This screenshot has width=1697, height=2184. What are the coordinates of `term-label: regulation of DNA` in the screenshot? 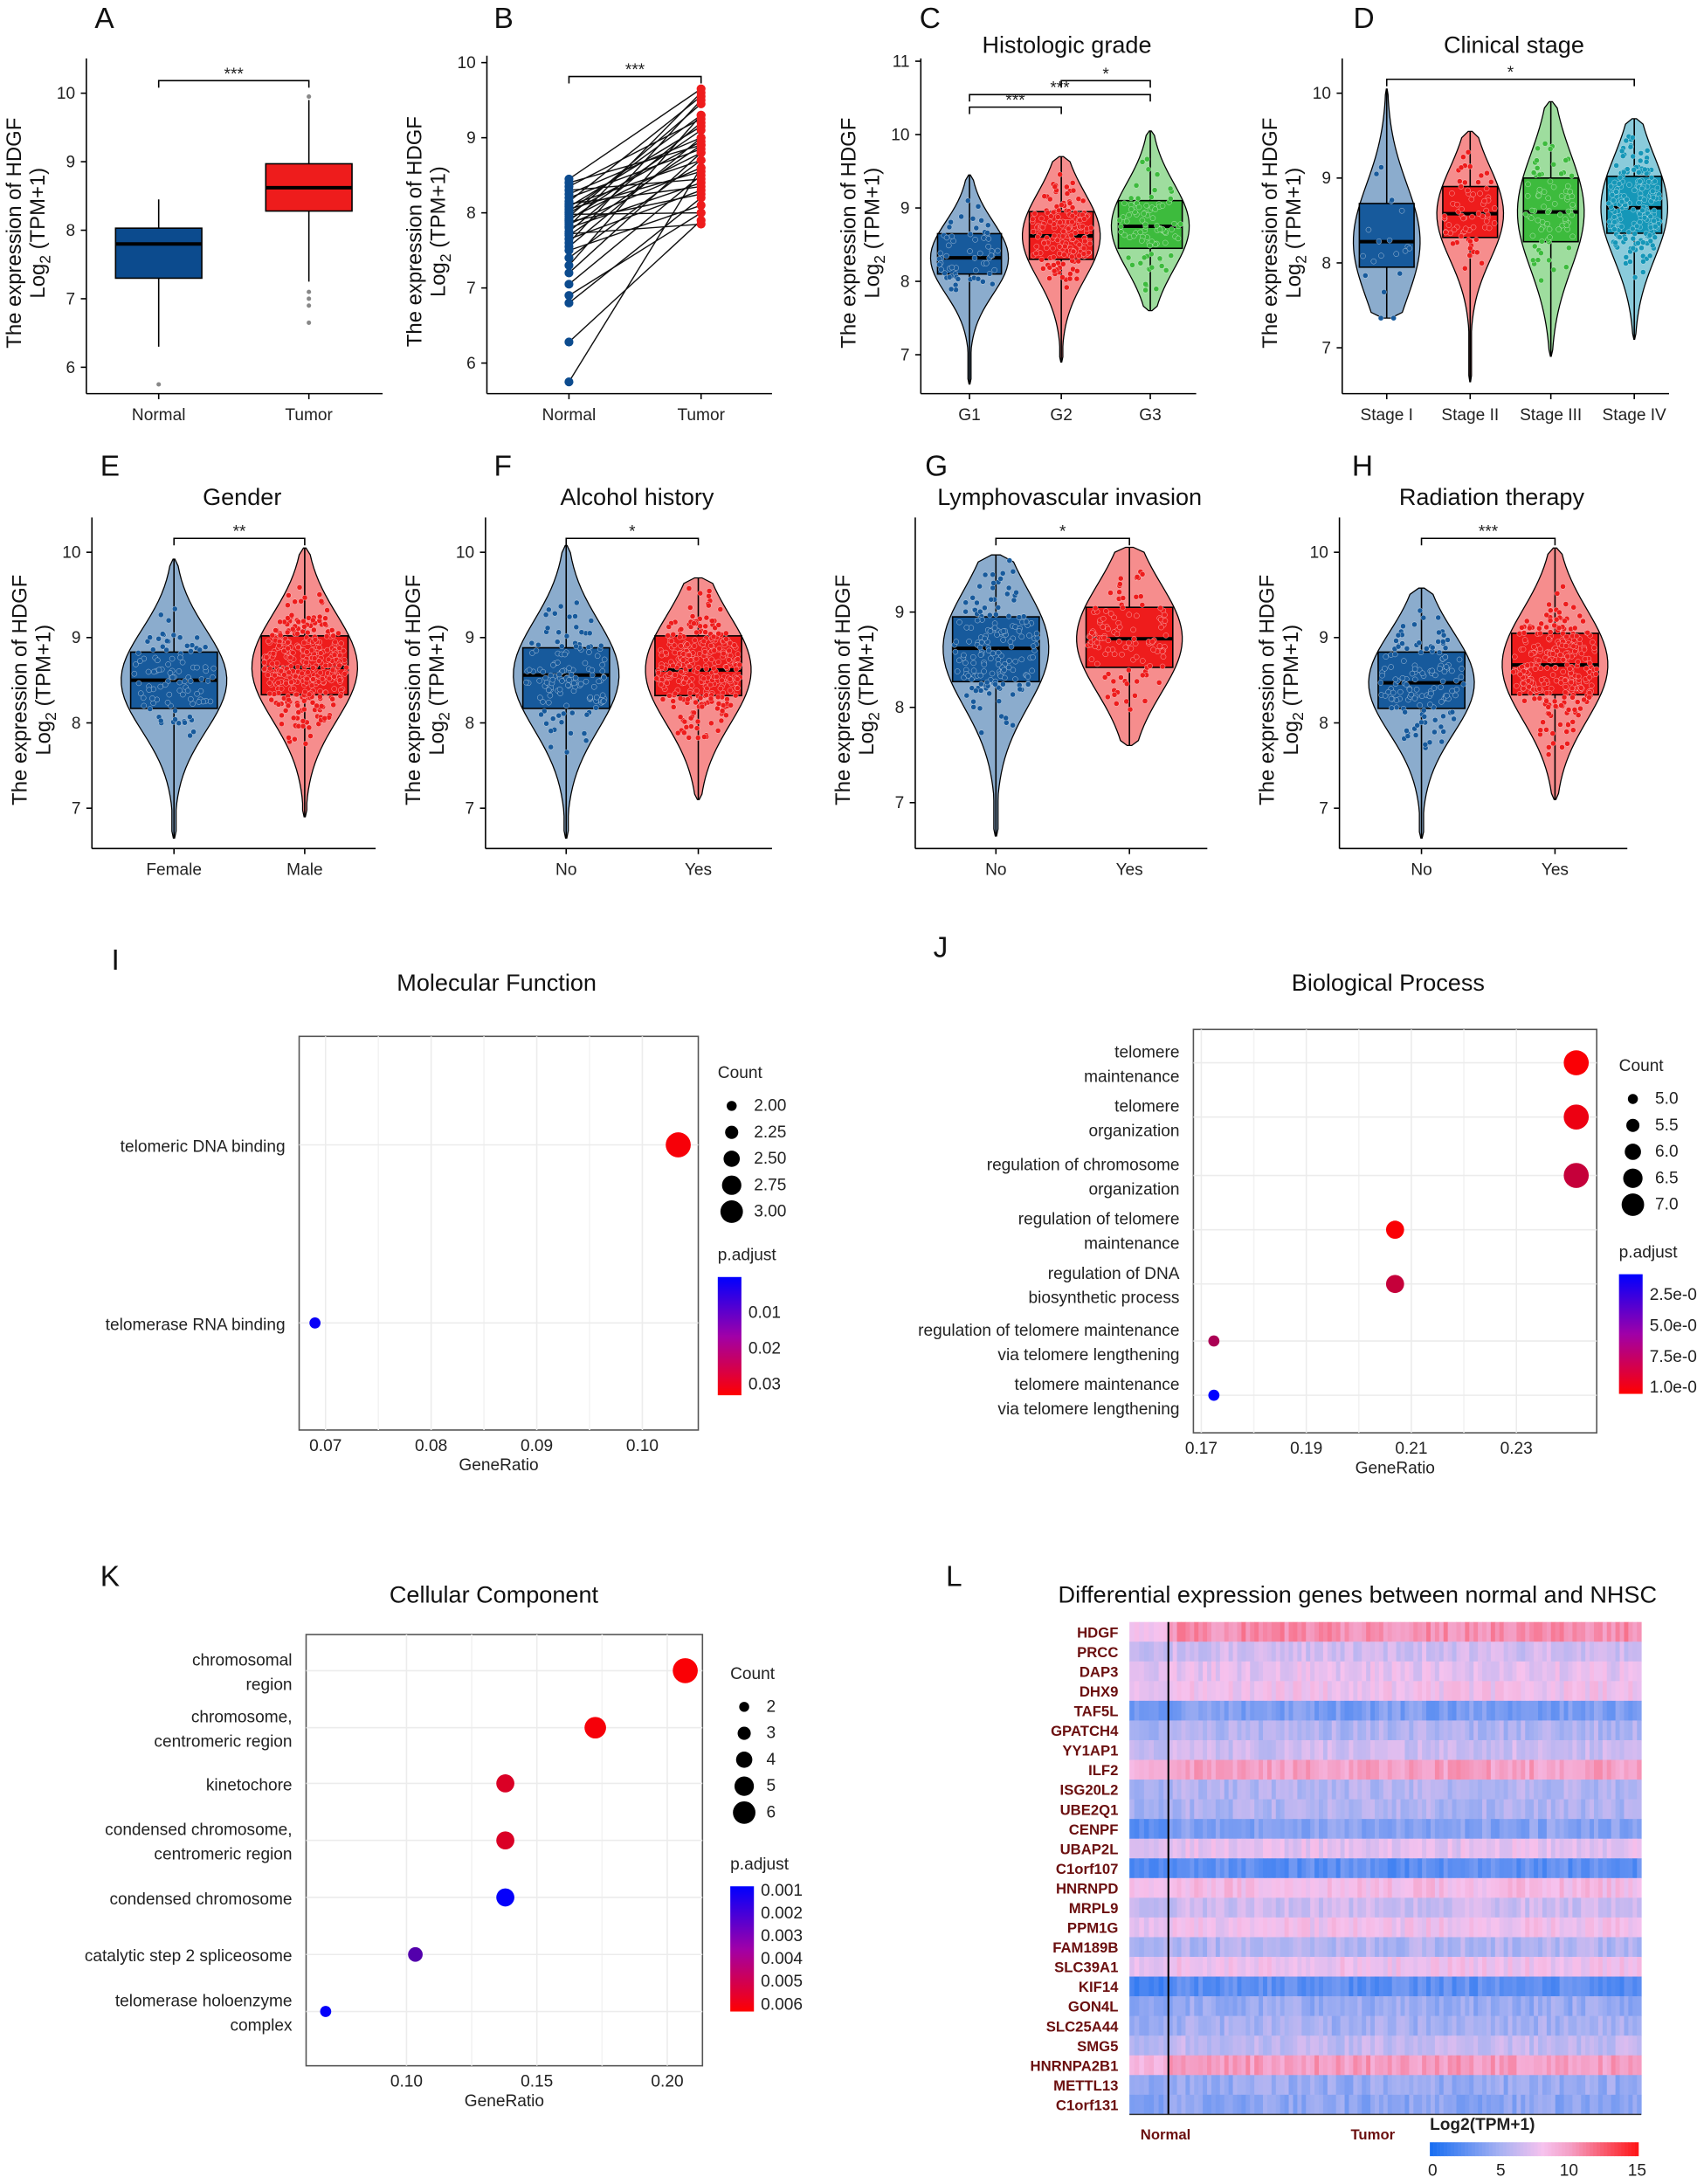 It's located at (1114, 1274).